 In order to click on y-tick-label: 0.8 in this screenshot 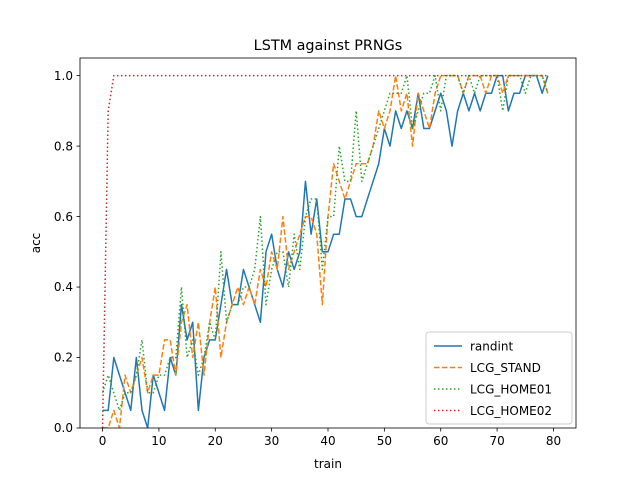, I will do `click(63, 146)`.